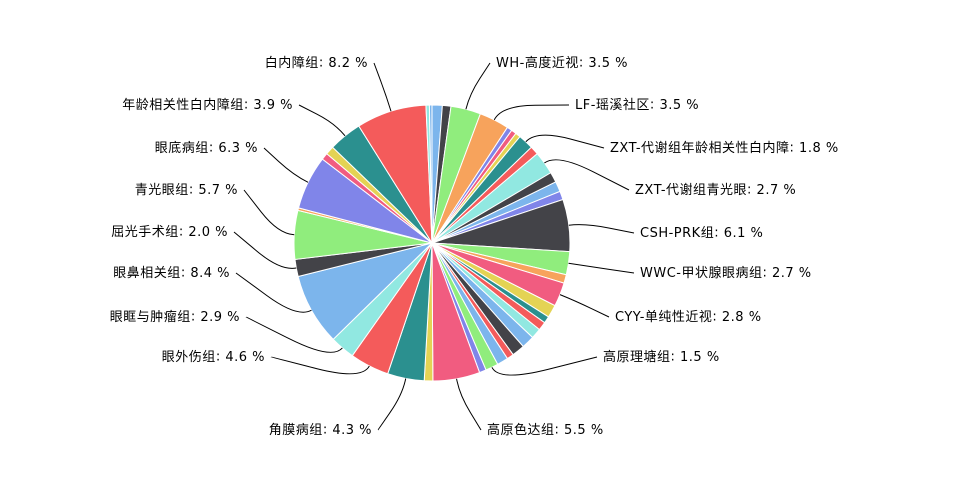 This screenshot has width=977, height=485. Describe the element at coordinates (210, 273) in the screenshot. I see `label-value: 8.4 %` at that location.